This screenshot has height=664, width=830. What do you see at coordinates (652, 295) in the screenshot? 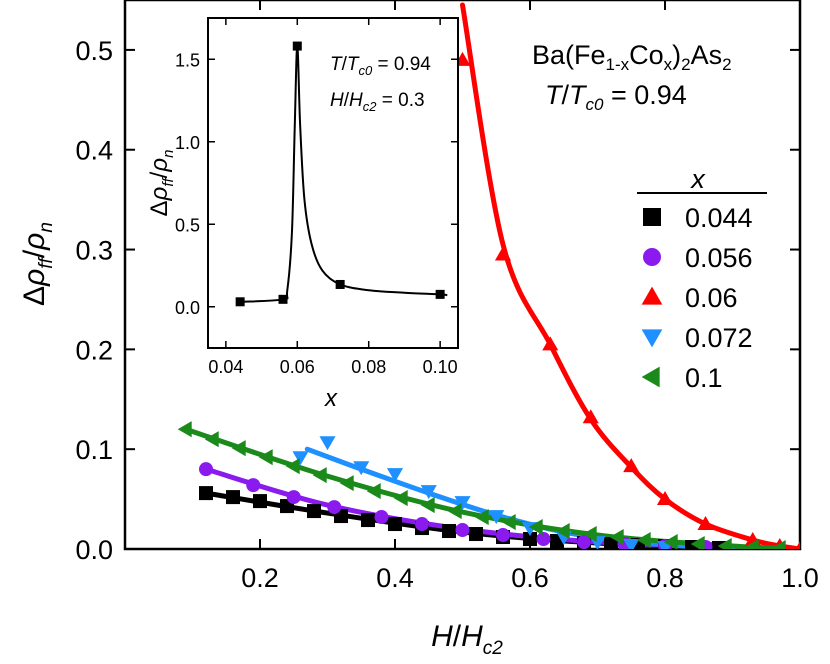
I see `legend-marker-0.06` at bounding box center [652, 295].